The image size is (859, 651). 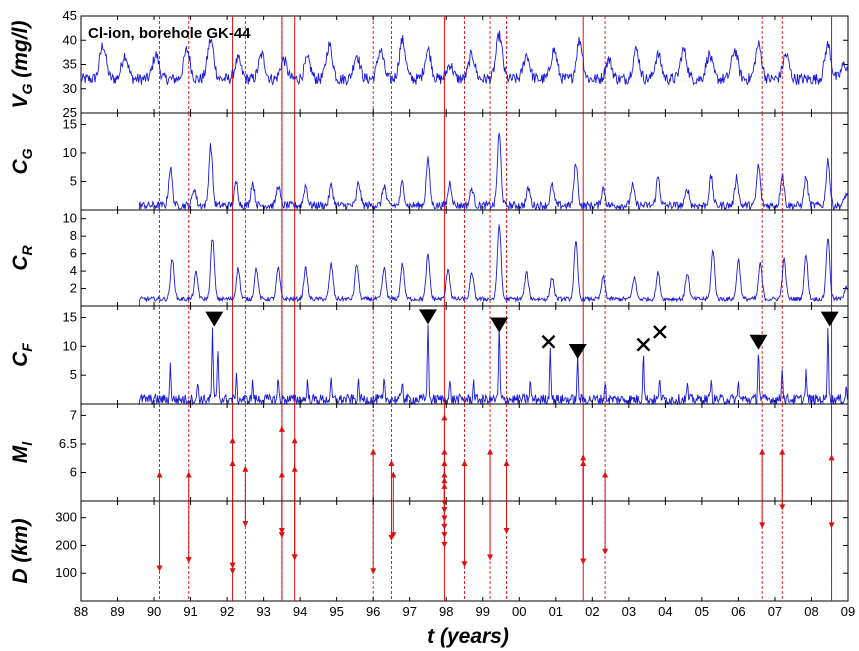 I want to click on panel-cr: 10 8 6 4 2 CR, so click(x=429, y=258).